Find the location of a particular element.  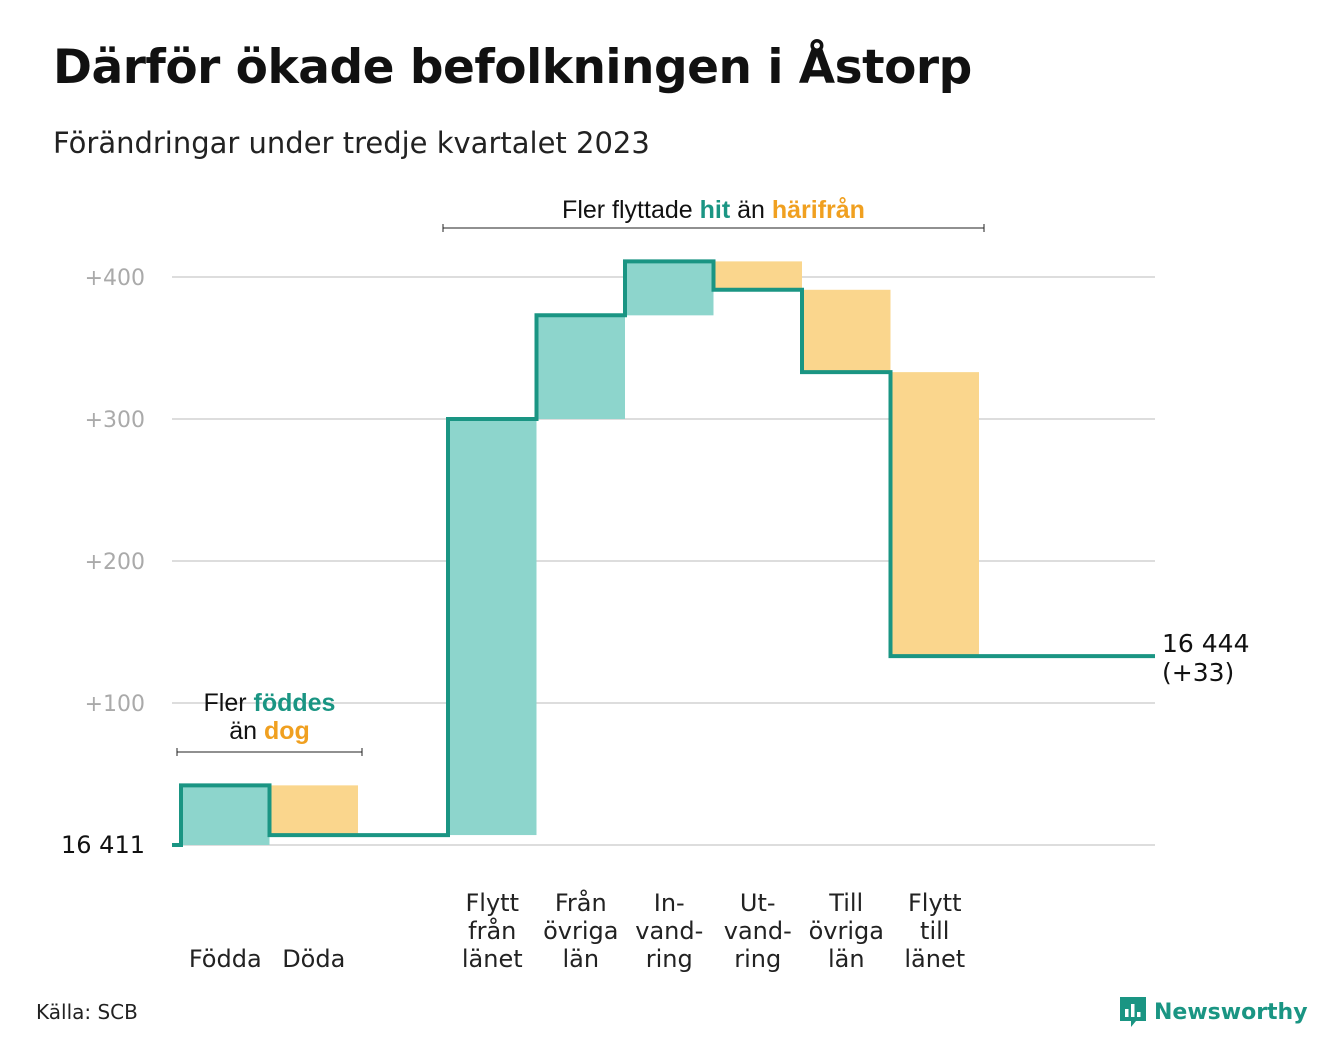

category-label: Ut- is located at coordinates (758, 903).